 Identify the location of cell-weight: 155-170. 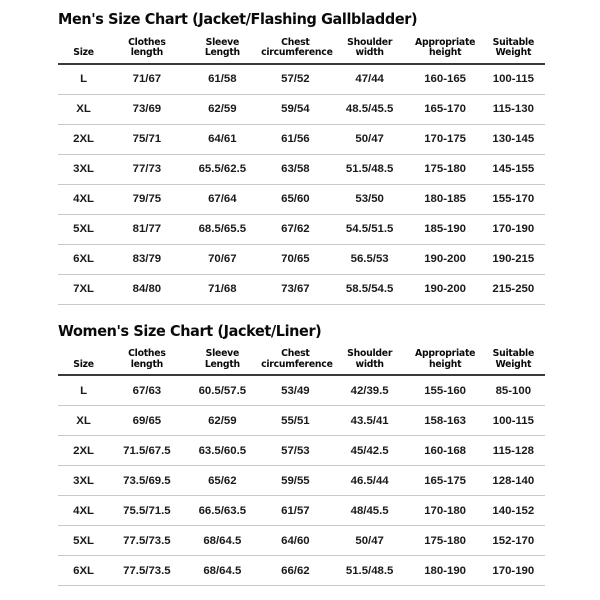
(513, 199).